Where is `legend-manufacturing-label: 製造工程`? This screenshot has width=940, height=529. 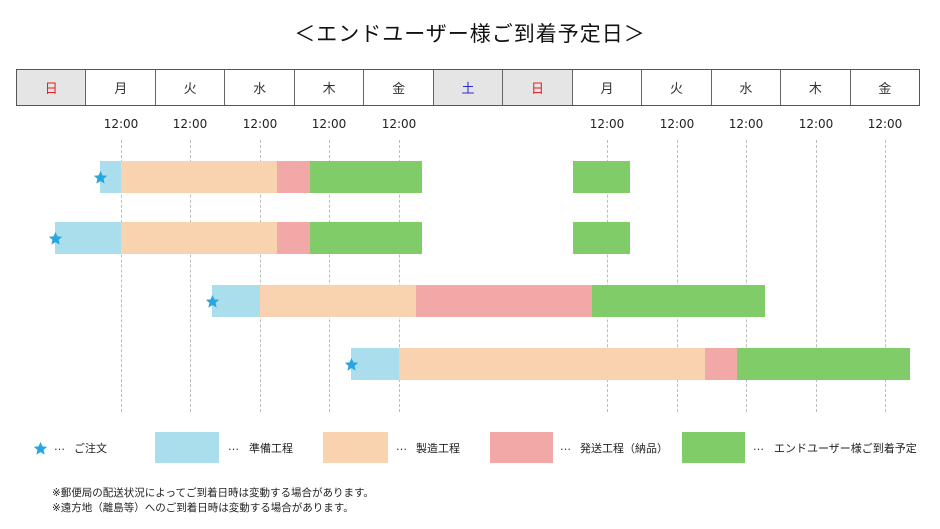
legend-manufacturing-label: 製造工程 is located at coordinates (438, 448).